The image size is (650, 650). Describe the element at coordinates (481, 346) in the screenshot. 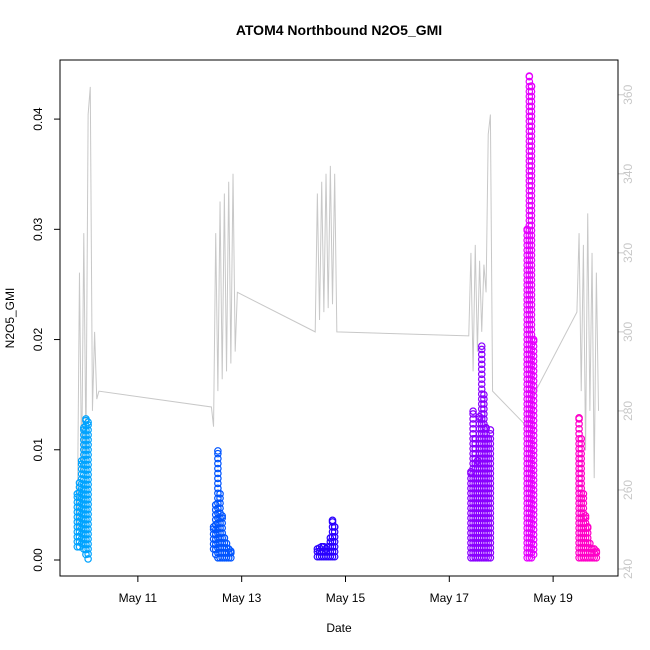

I see `point-s3-5-top` at that location.